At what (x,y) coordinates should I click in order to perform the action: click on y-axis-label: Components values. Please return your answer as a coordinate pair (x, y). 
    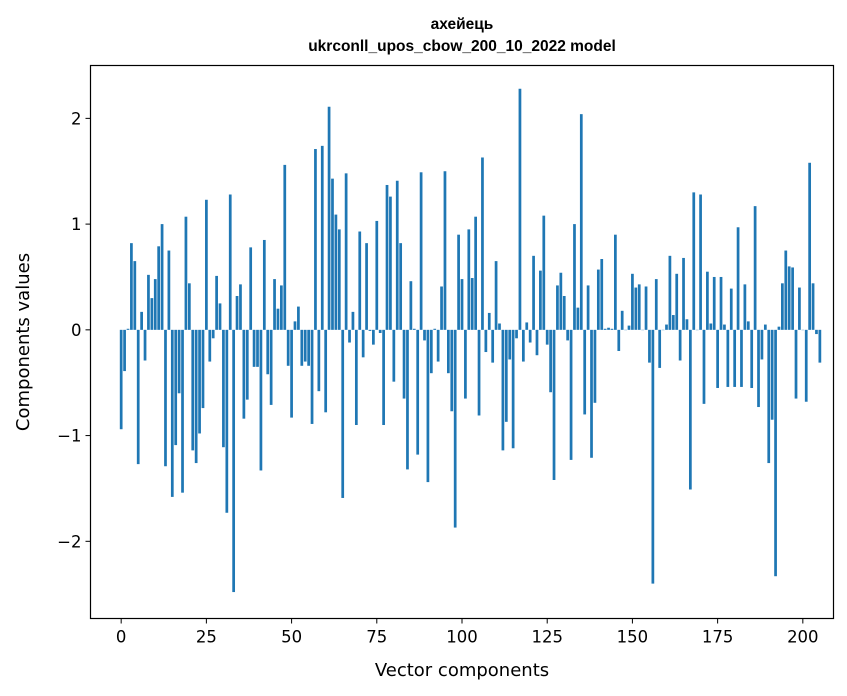
    Looking at the image, I should click on (23, 342).